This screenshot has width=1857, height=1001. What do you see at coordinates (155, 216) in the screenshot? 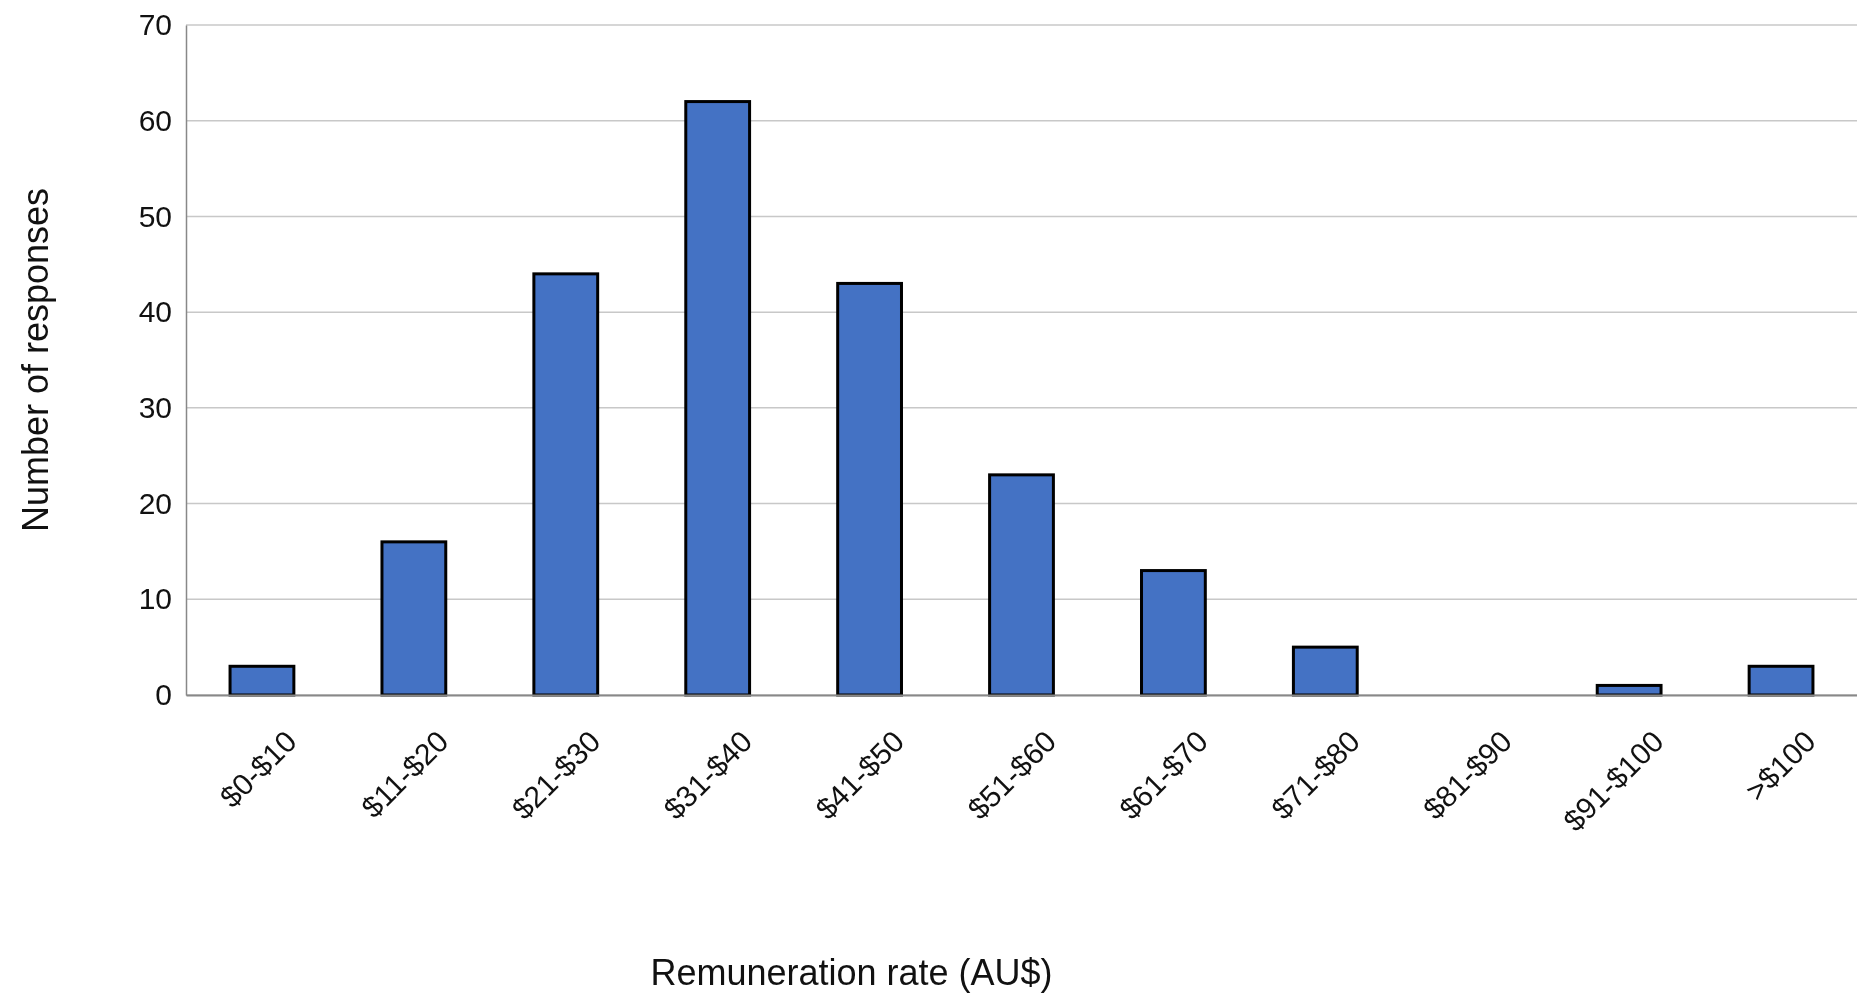
I see `y-tick-label: 50` at bounding box center [155, 216].